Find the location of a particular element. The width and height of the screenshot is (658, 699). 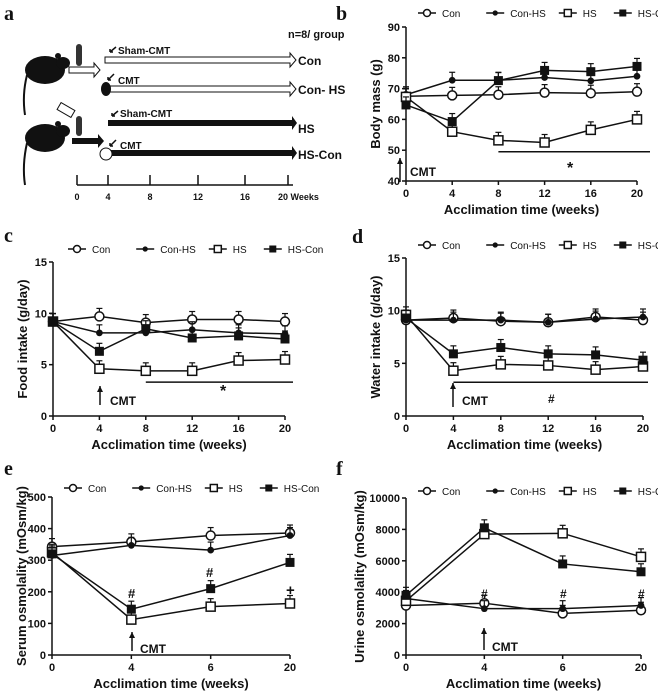

y-tick-label: 300 is located at coordinates (37, 561).